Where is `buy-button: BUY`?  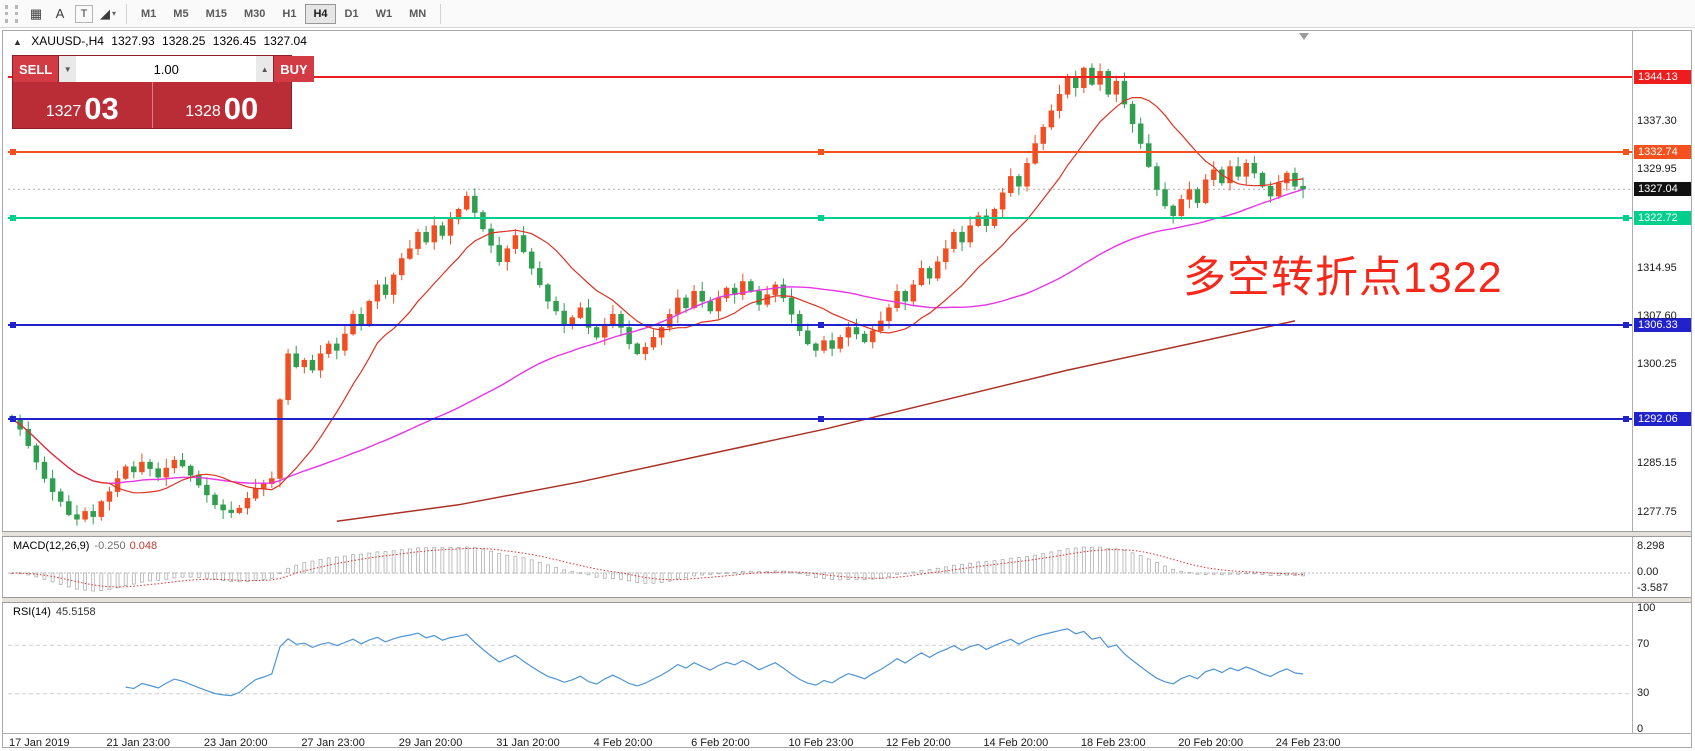 buy-button: BUY is located at coordinates (294, 69).